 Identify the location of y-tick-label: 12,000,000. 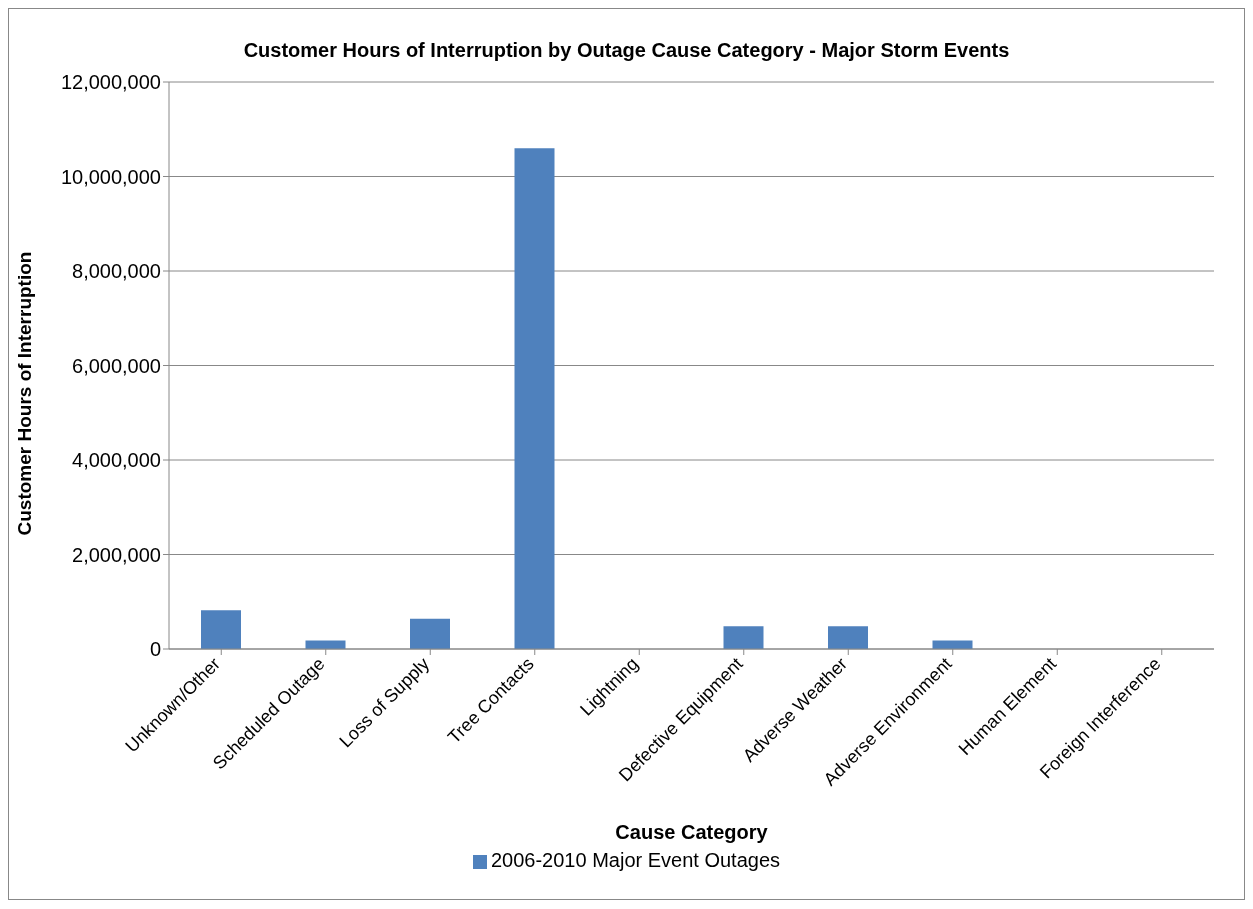
(110, 82).